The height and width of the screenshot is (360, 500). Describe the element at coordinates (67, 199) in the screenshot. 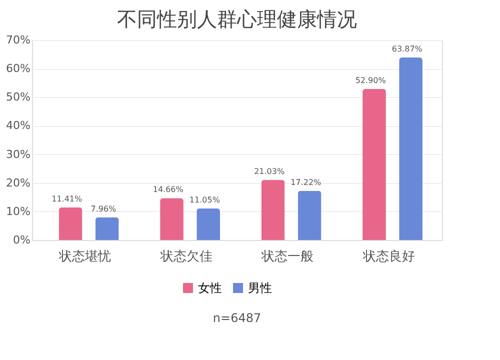

I see `data-label: 11.41%` at that location.